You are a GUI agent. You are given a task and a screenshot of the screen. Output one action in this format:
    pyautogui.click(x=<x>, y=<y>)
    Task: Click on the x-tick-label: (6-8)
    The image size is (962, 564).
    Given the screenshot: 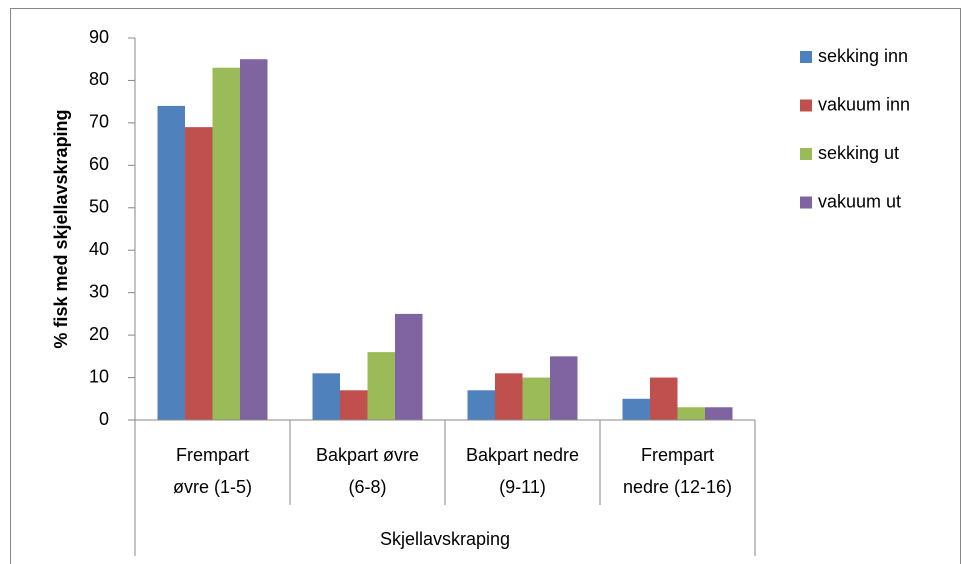 What is the action you would take?
    pyautogui.click(x=367, y=487)
    